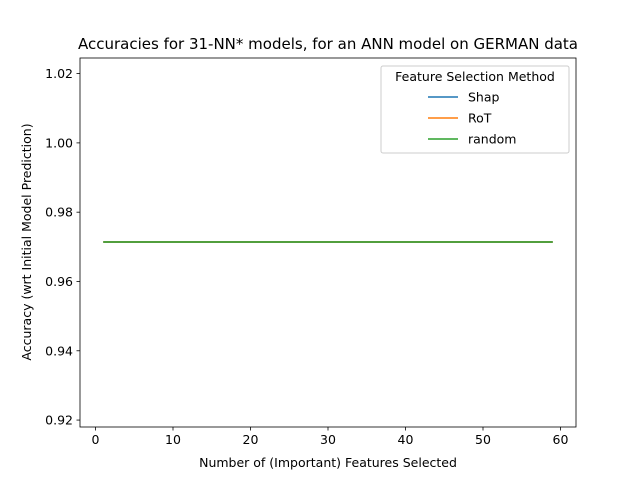  What do you see at coordinates (480, 118) in the screenshot?
I see `legend-label-rot: RoT` at bounding box center [480, 118].